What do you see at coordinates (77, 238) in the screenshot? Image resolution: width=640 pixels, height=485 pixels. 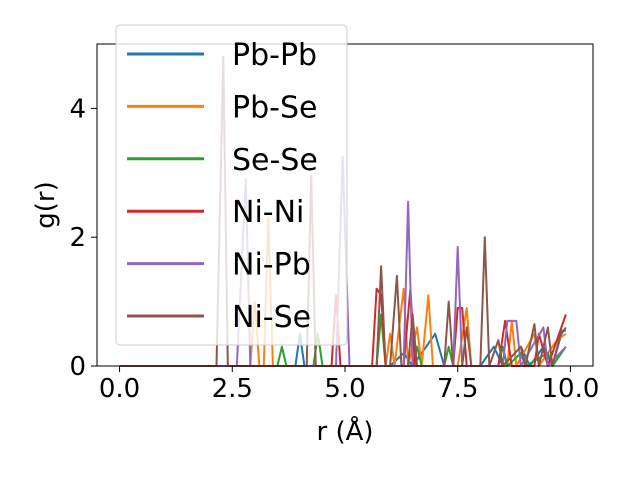 I see `y-tick-label: 2` at bounding box center [77, 238].